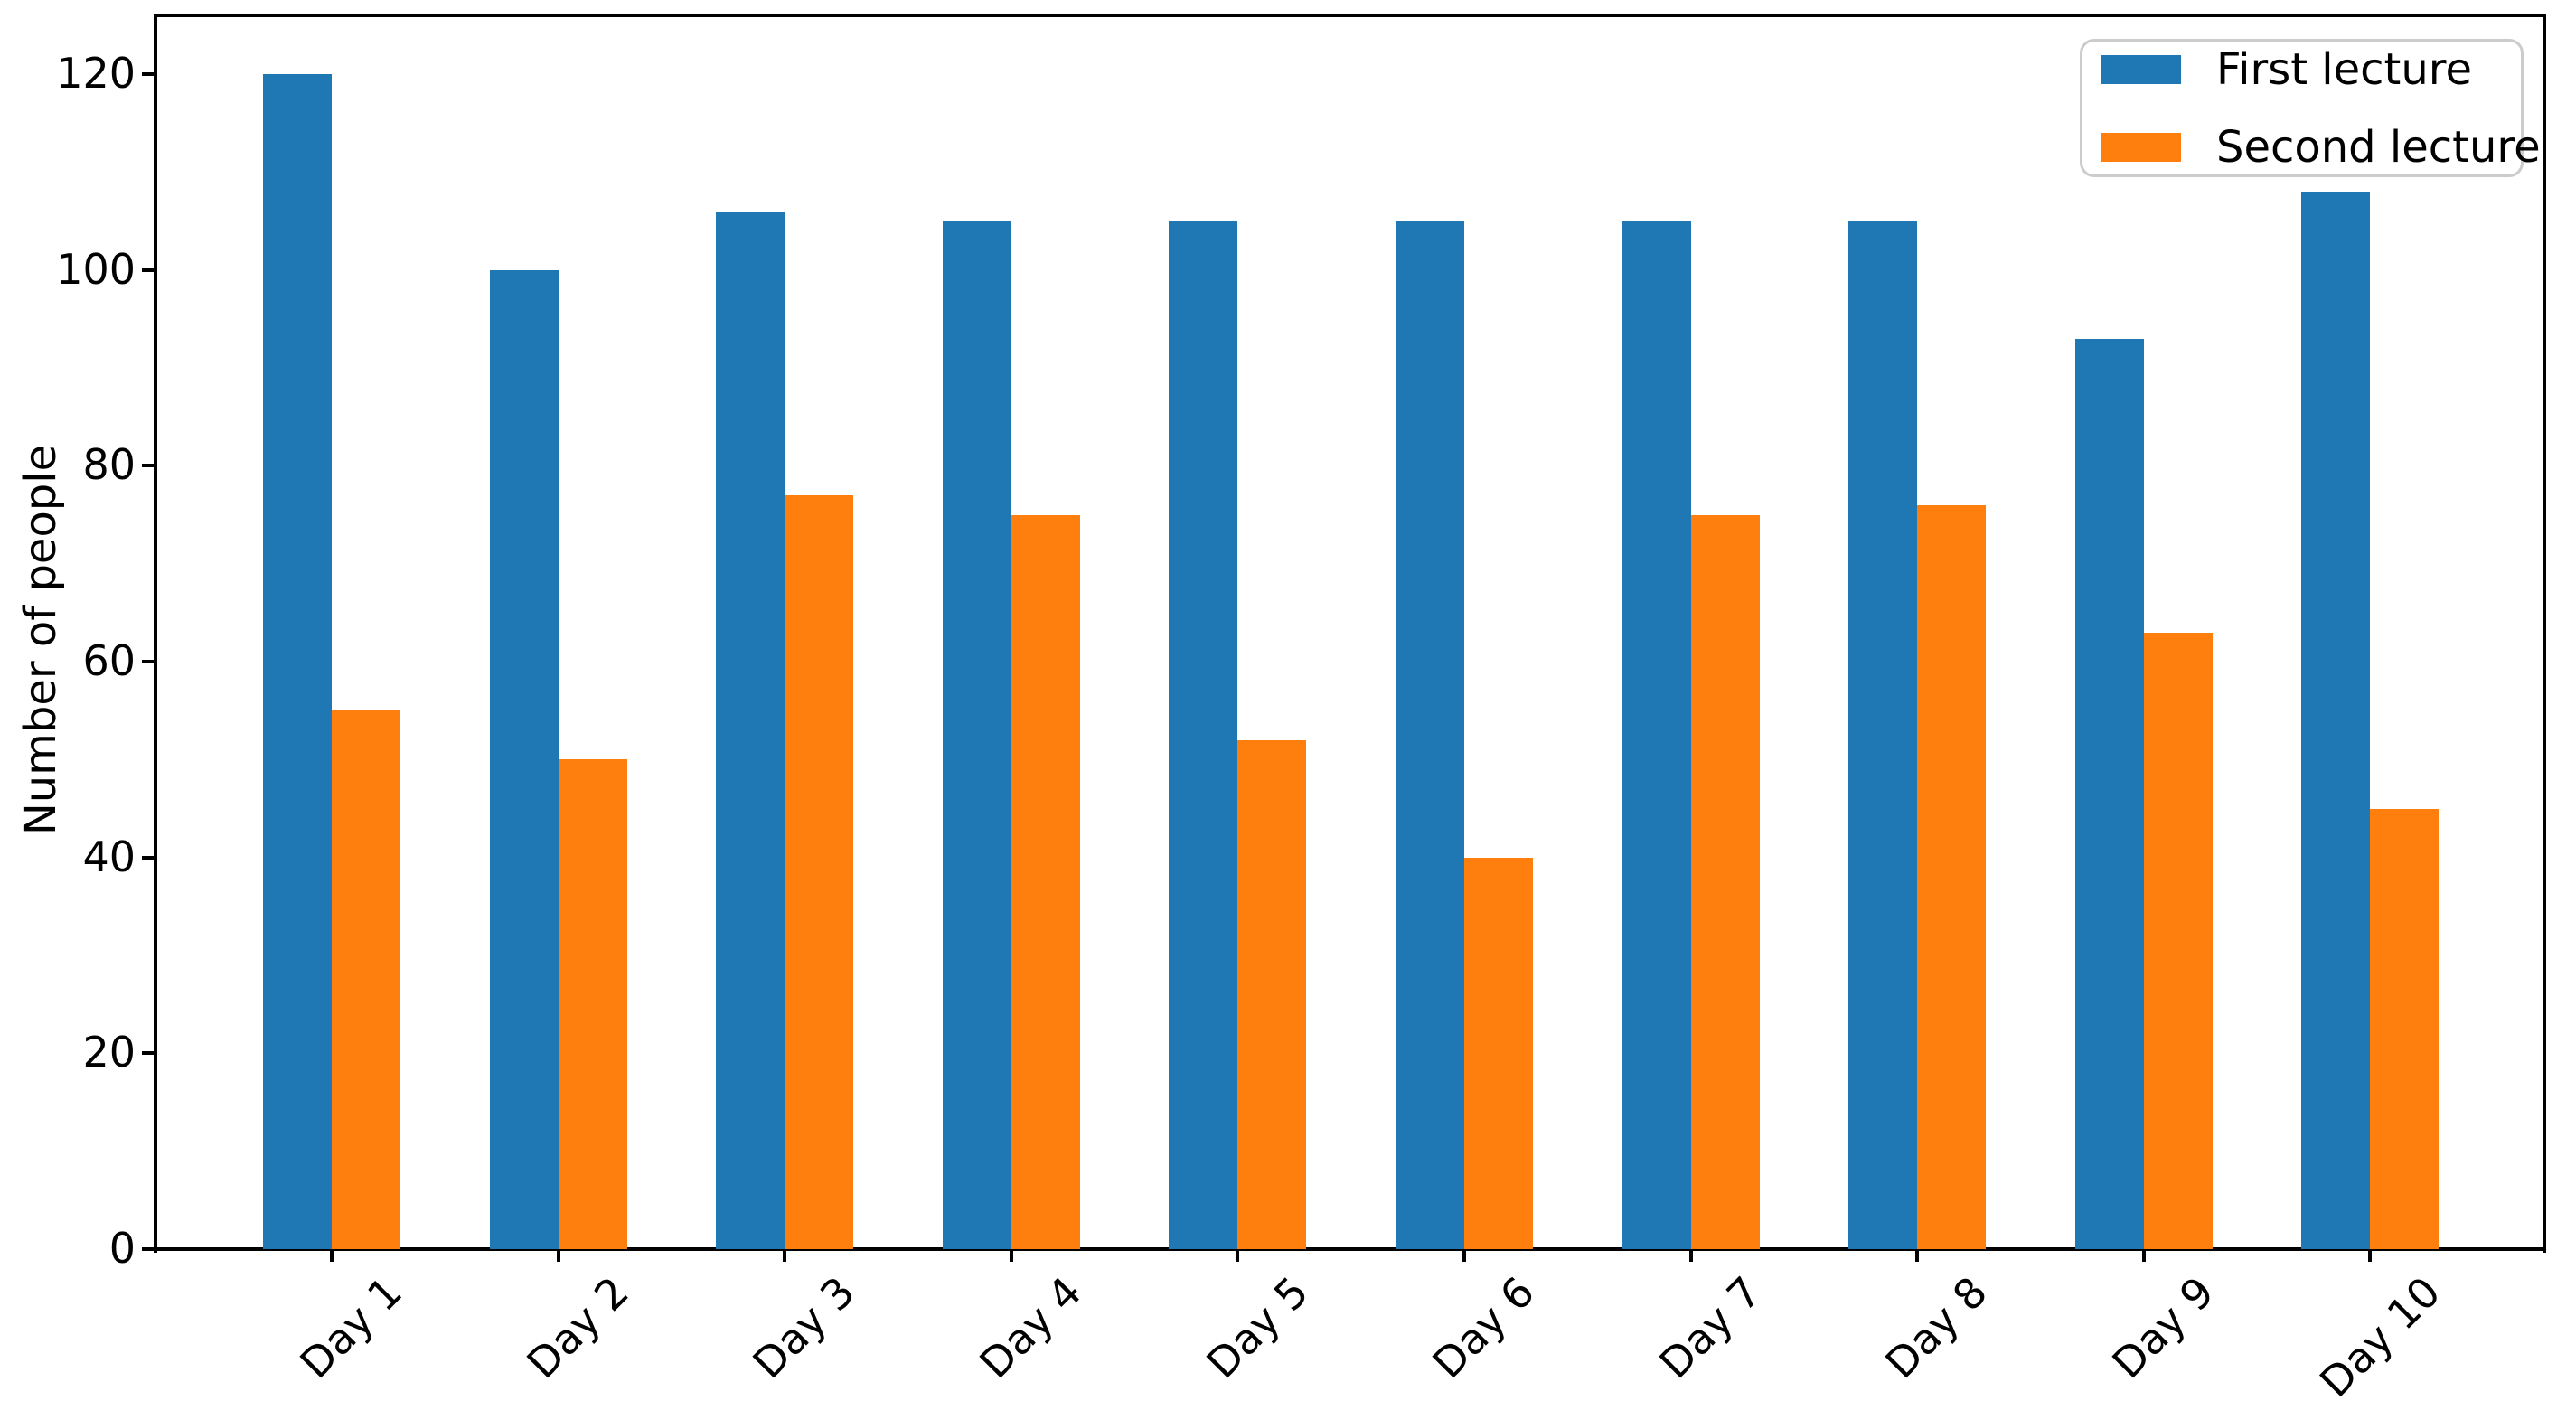 The height and width of the screenshot is (1401, 2576). Describe the element at coordinates (96, 269) in the screenshot. I see `y-tick-label: 100` at that location.